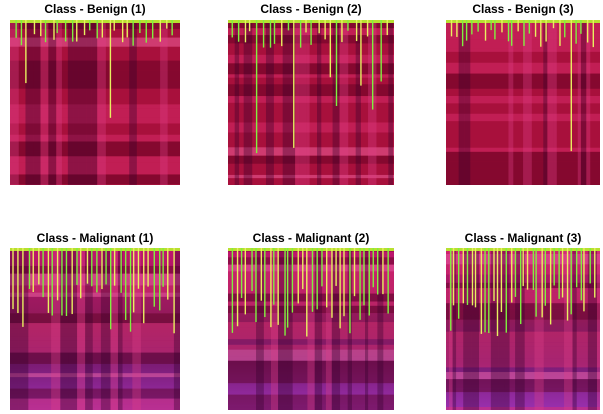 The width and height of the screenshot is (603, 414). I want to click on panel: Class - Malignant (3), so click(523, 320).